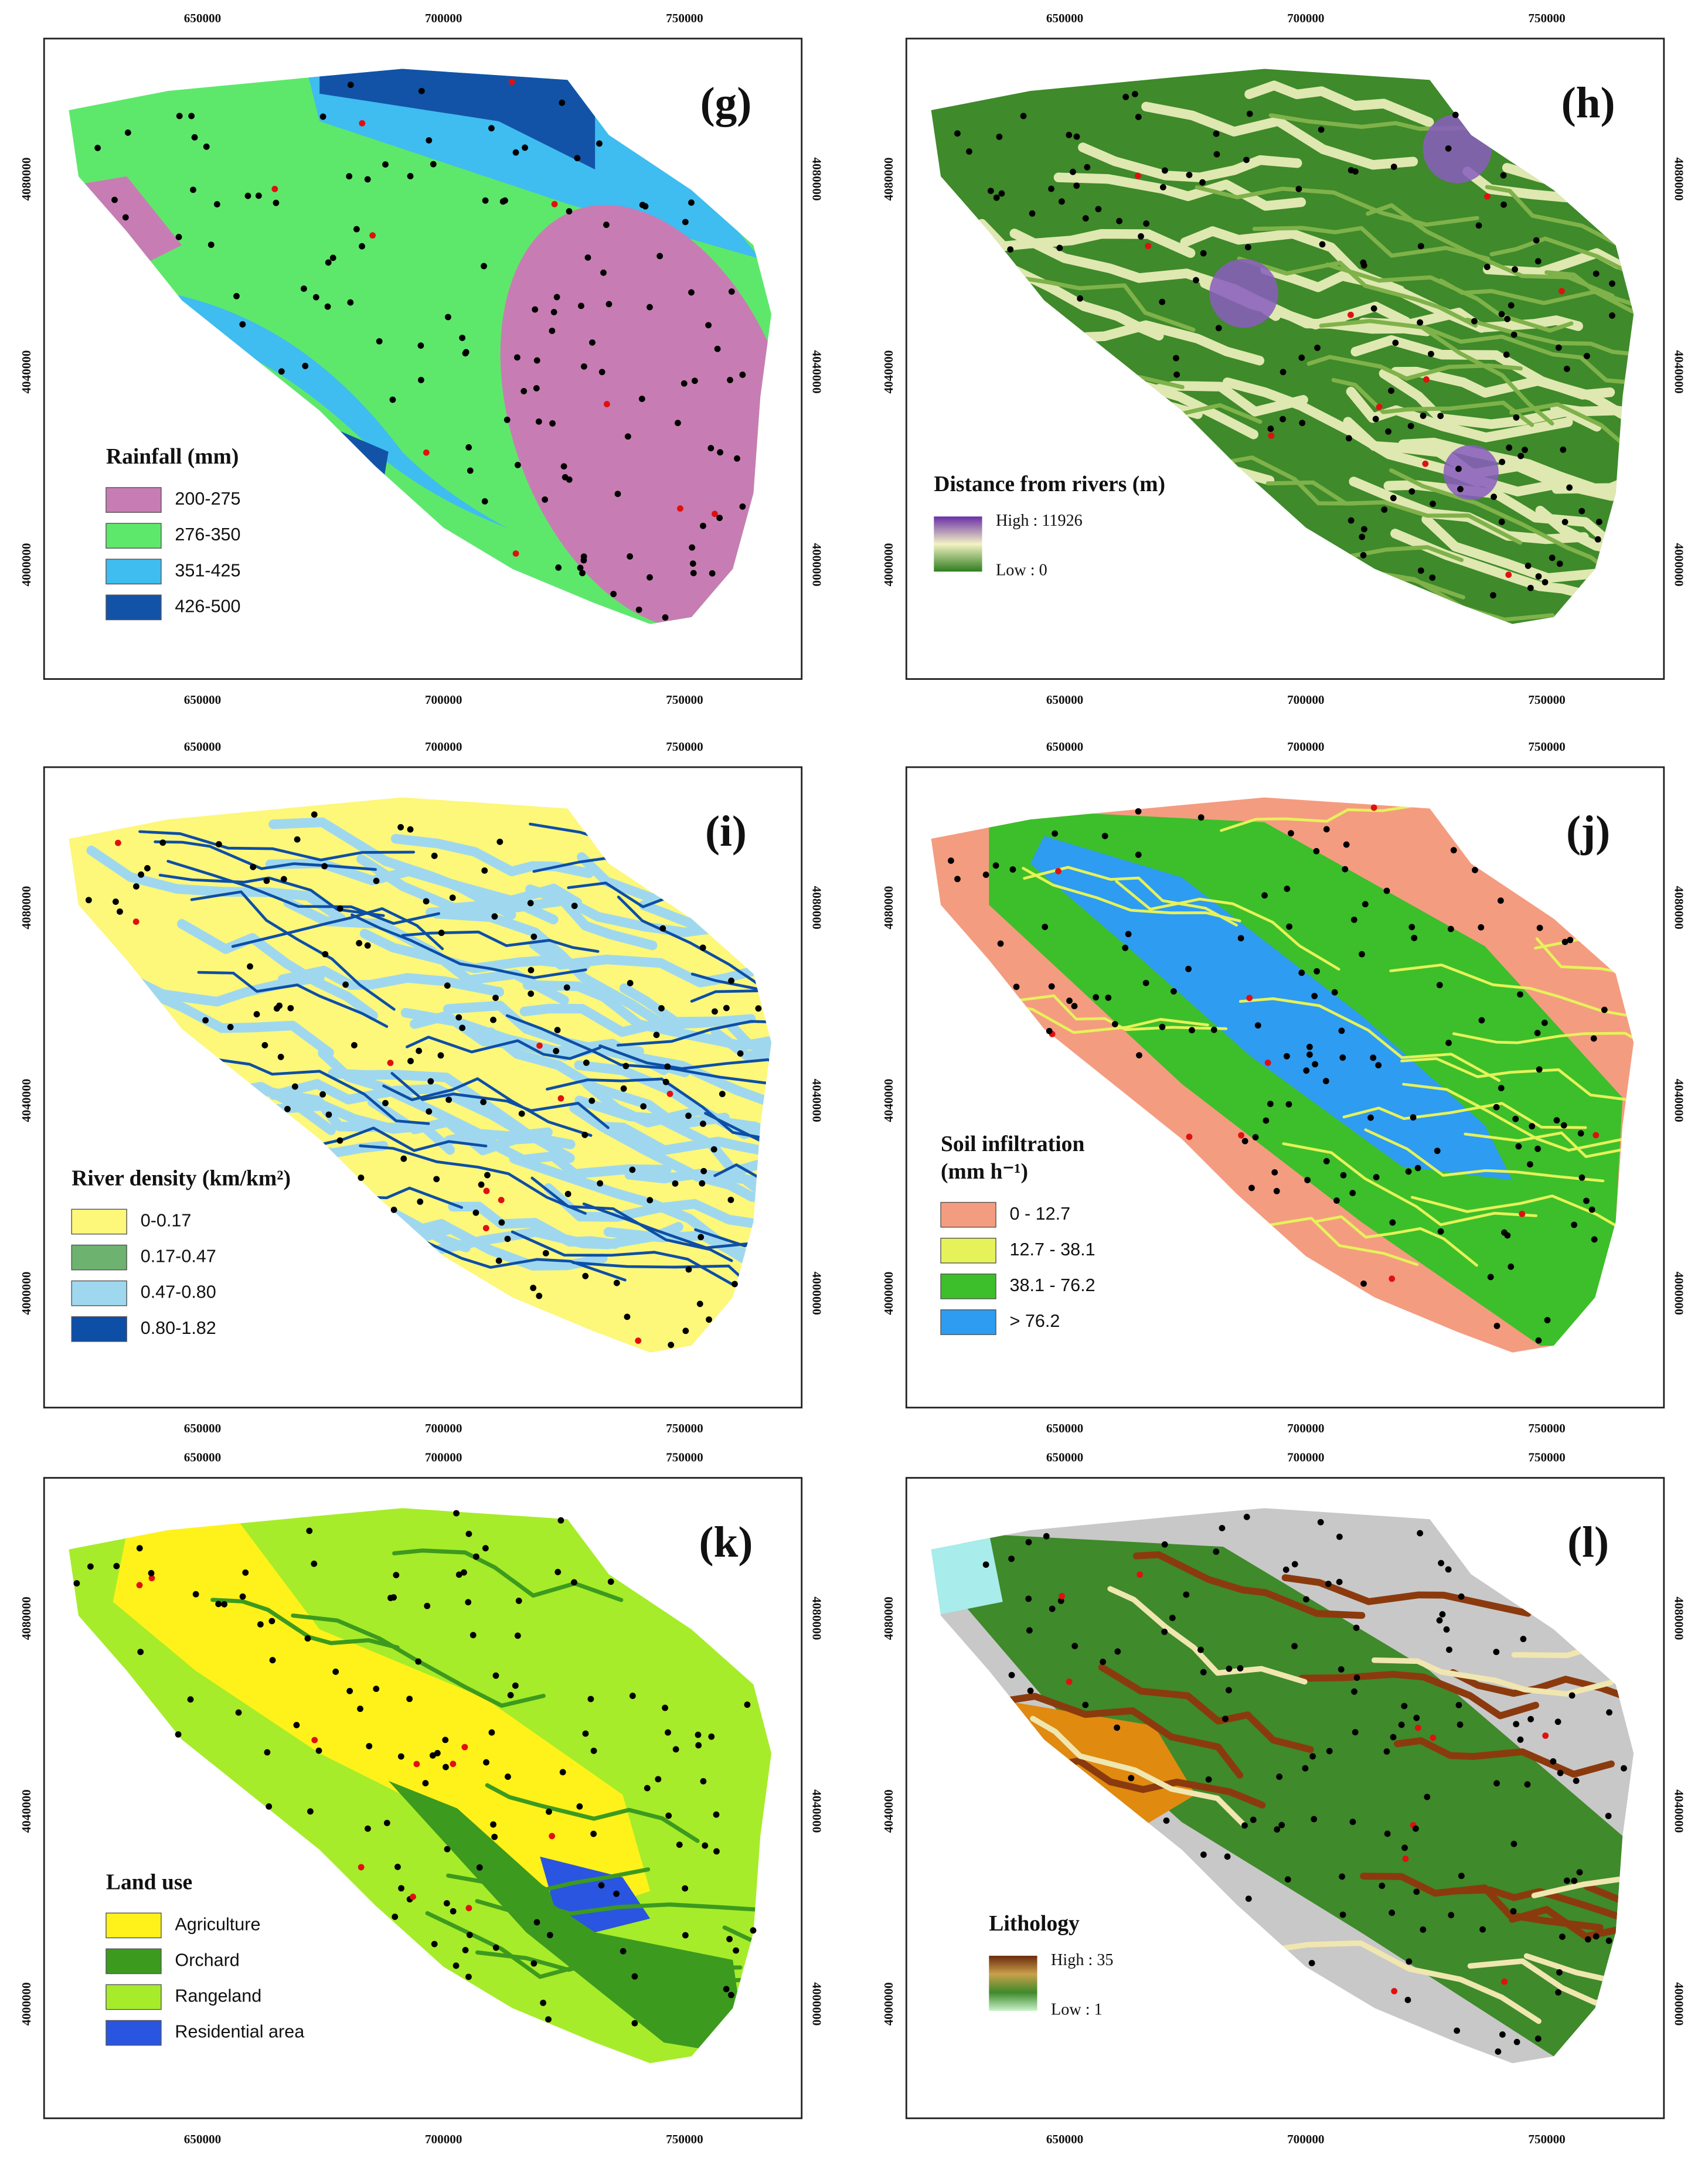 The image size is (1708, 2172). Describe the element at coordinates (889, 1100) in the screenshot. I see `y-tick-label: 4040000` at that location.